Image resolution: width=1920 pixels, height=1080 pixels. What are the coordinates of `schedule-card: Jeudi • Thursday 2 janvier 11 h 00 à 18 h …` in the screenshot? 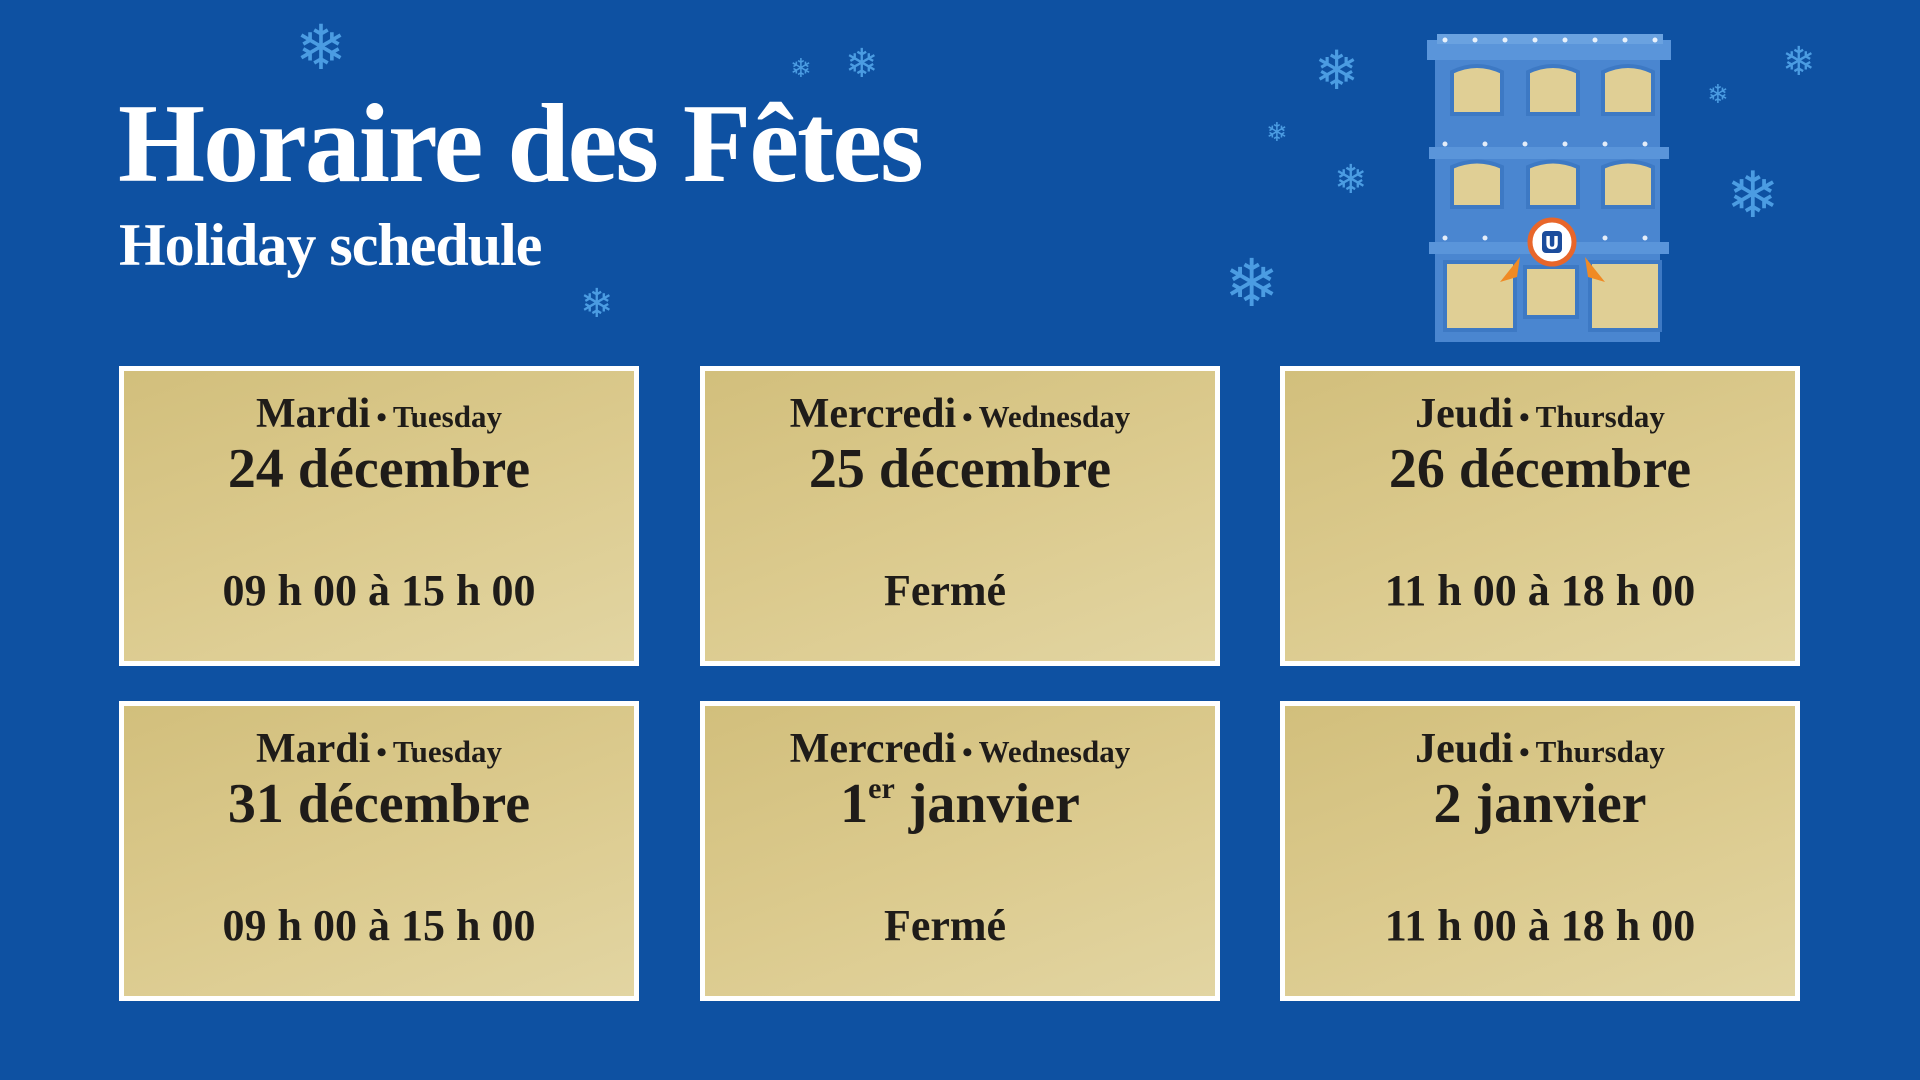 It's located at (1540, 851).